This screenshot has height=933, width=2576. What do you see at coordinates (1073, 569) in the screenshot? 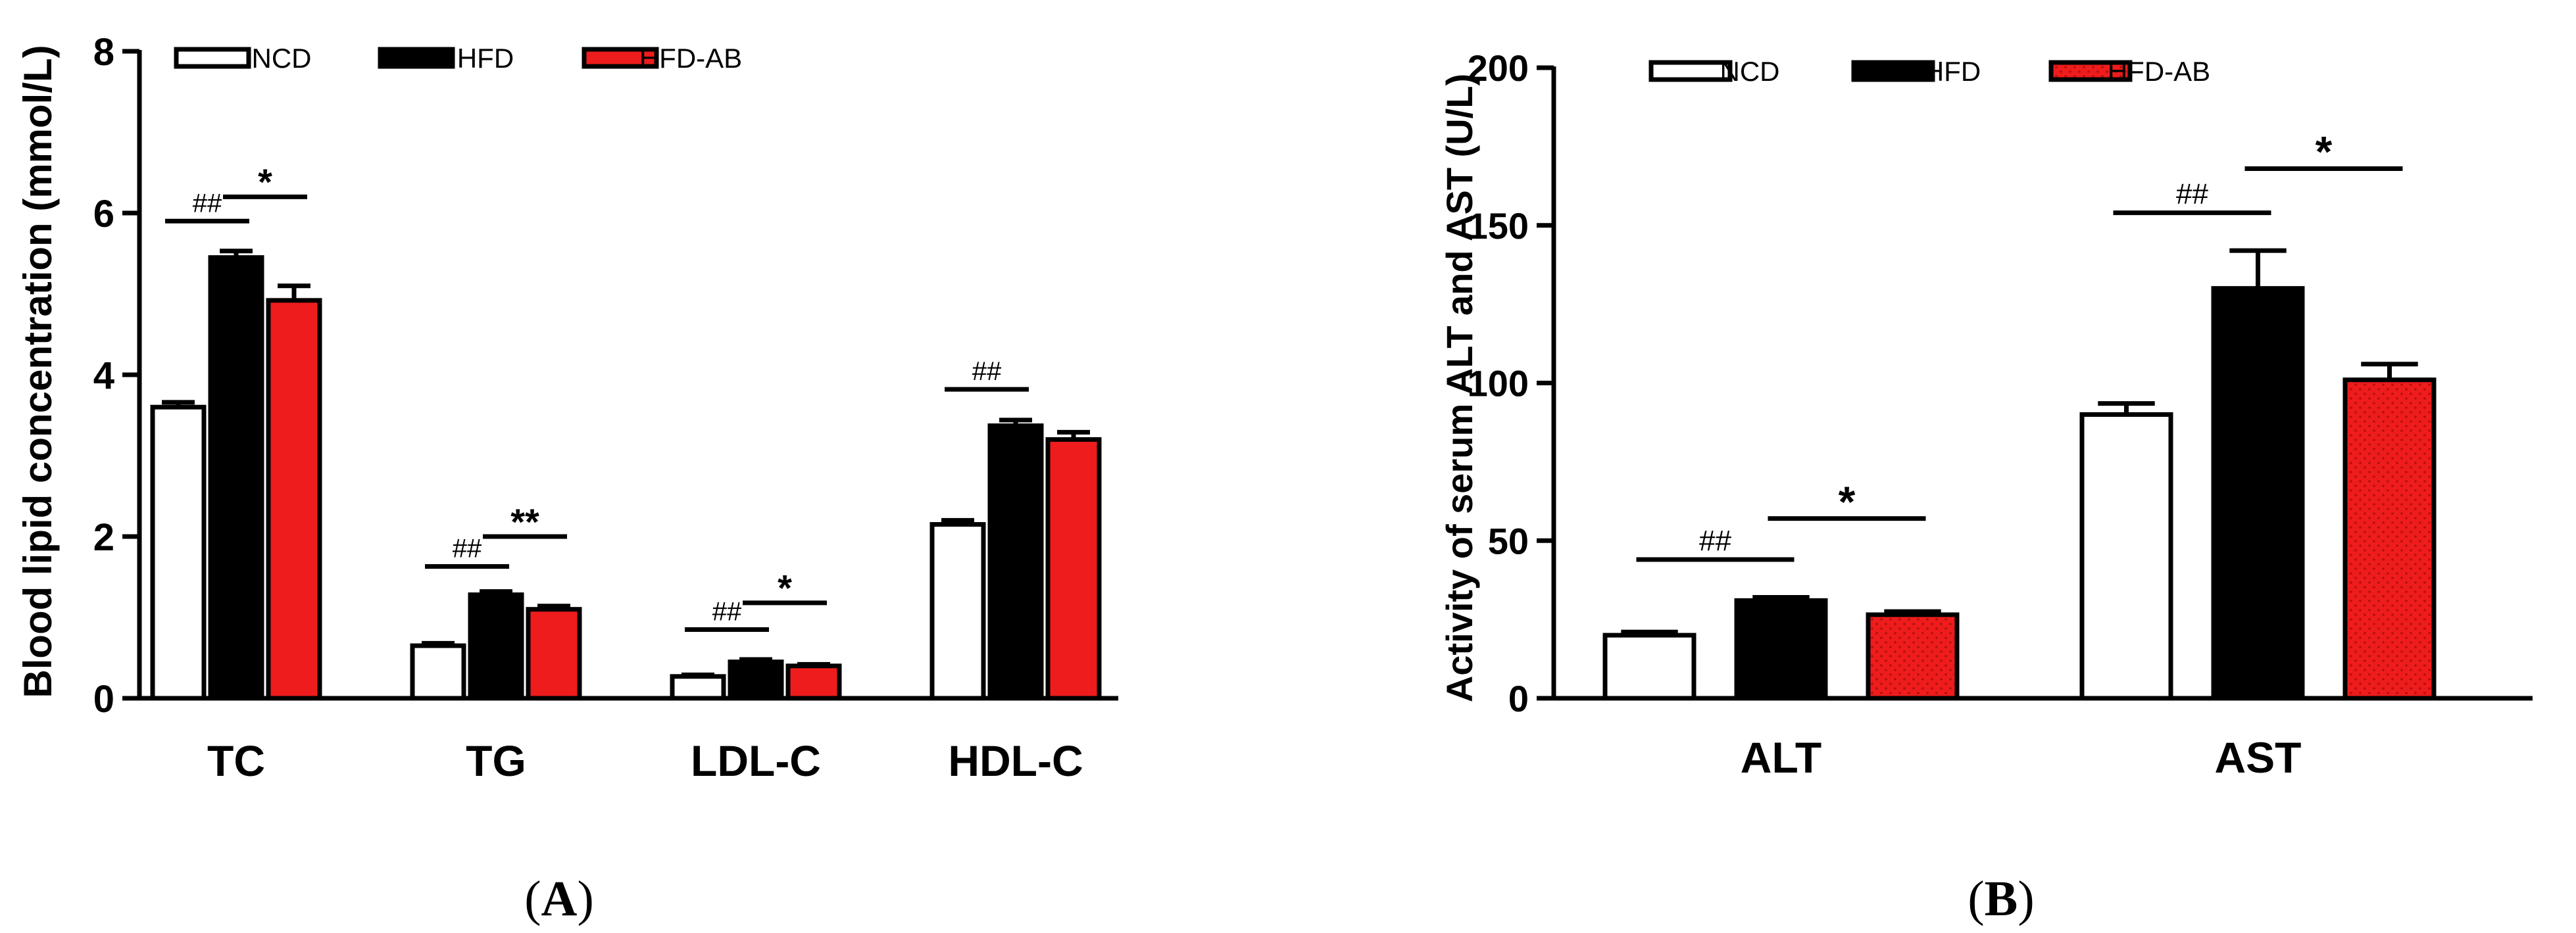
I see `bar-hdl-c-hfd-ab` at bounding box center [1073, 569].